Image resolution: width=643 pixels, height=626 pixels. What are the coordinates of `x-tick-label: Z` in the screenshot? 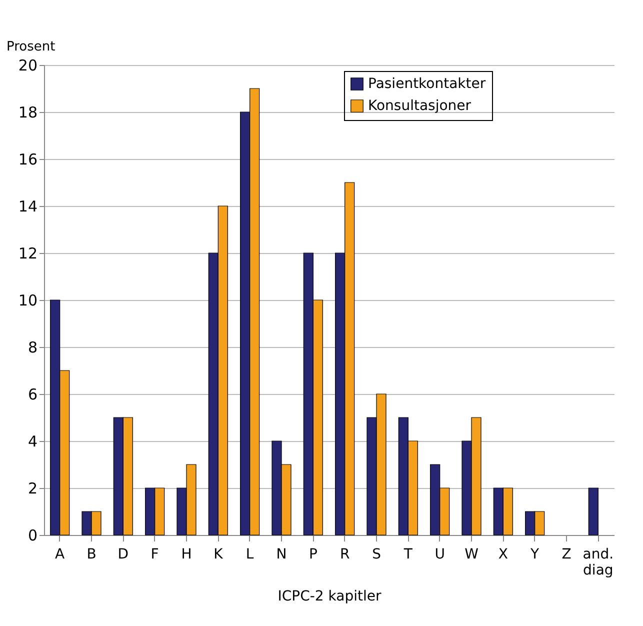 It's located at (567, 554).